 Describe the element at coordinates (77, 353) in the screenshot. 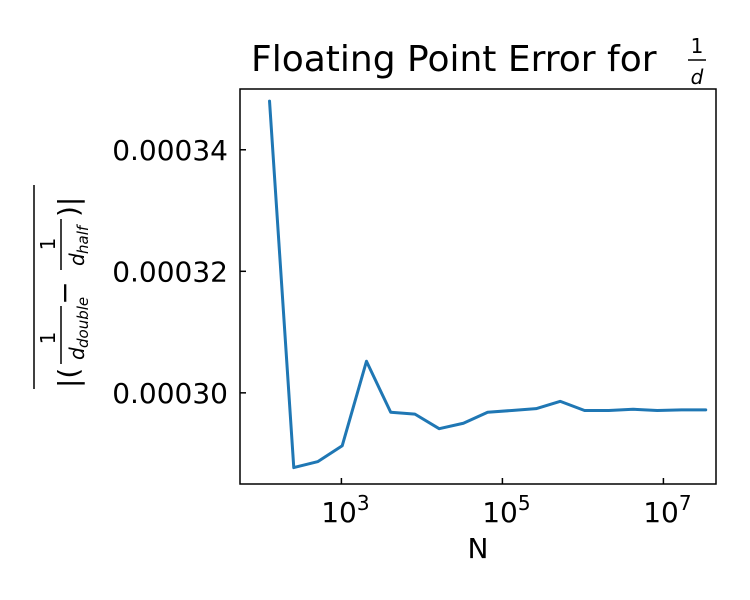

I see `y-label-left-denominator: d` at that location.